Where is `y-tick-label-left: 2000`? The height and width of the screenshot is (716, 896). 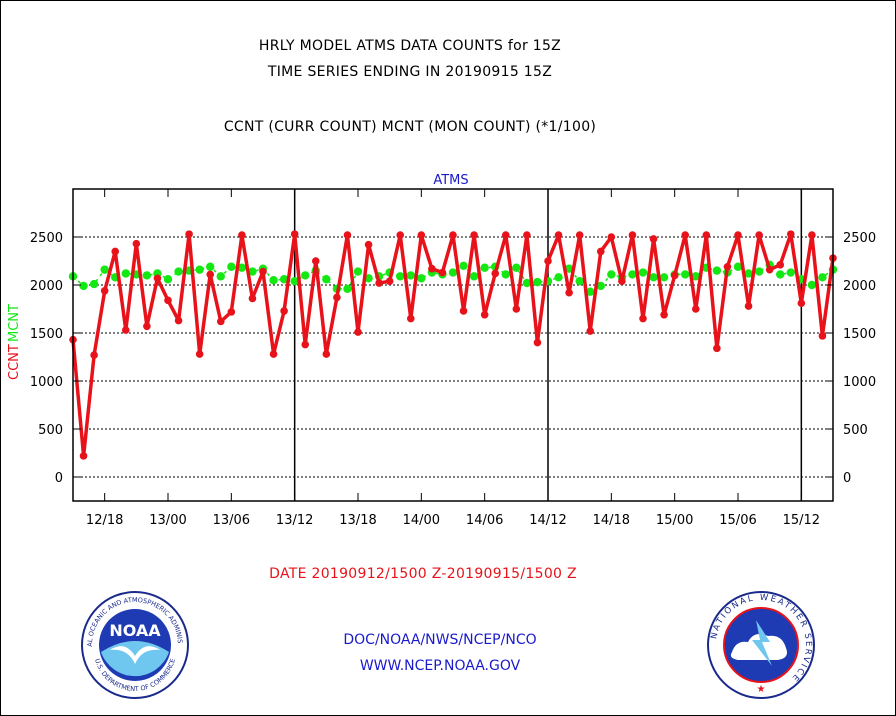
y-tick-label-left: 2000 is located at coordinates (46, 286).